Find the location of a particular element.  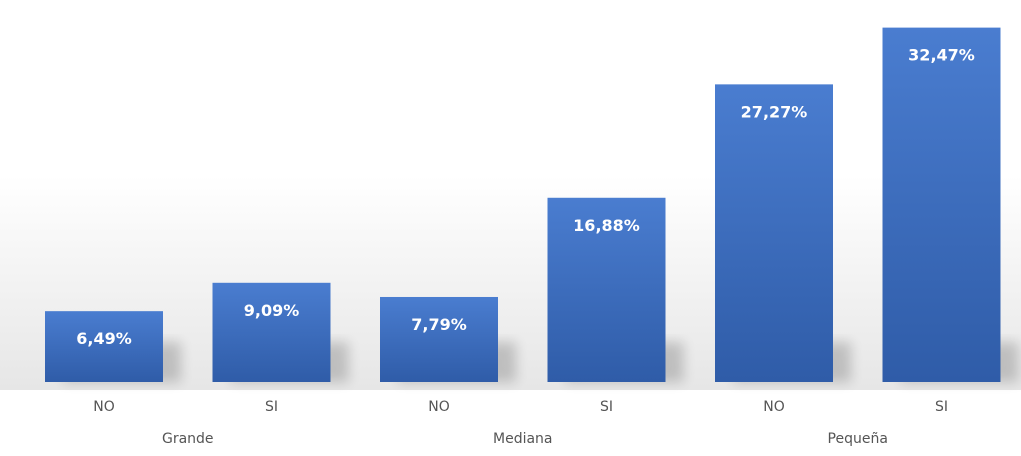

data-label: 7,79% is located at coordinates (439, 324).